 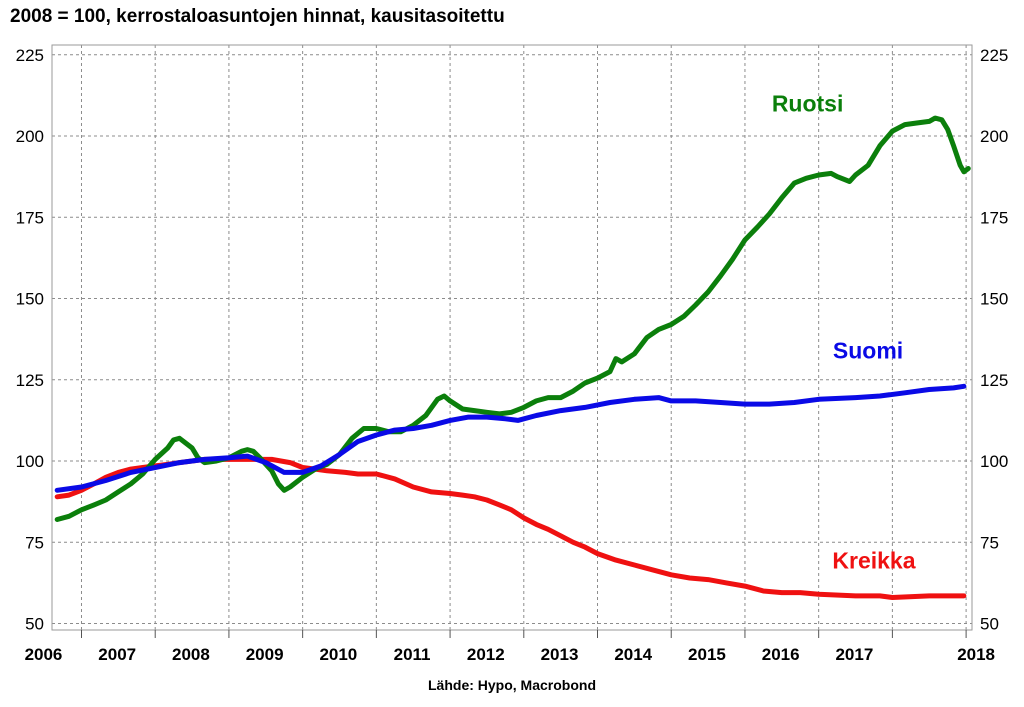 I want to click on series-line-suomi, so click(x=510, y=438).